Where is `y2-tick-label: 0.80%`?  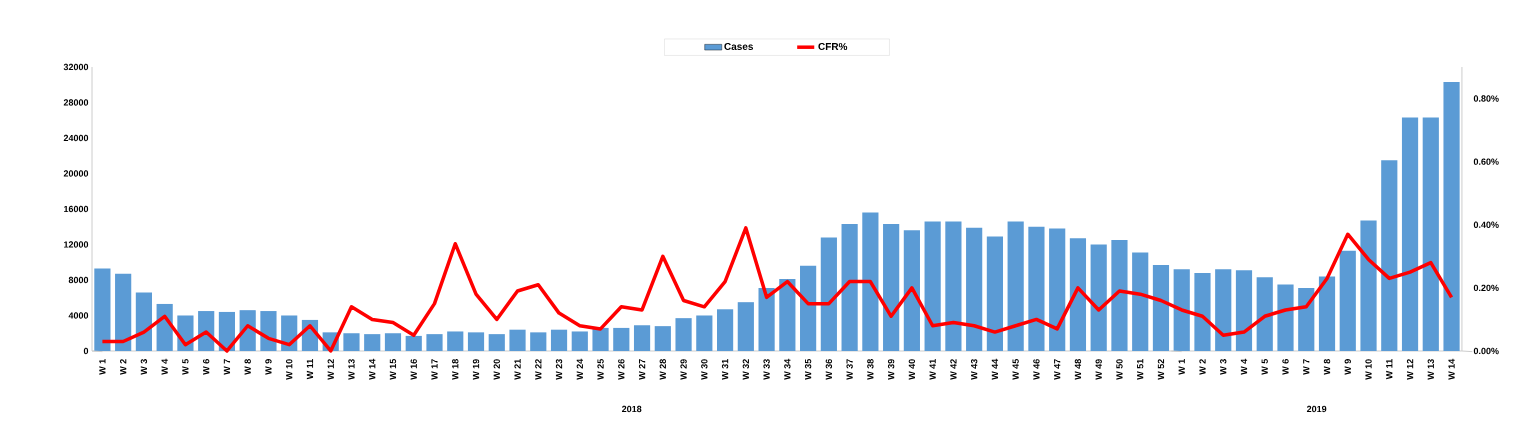 y2-tick-label: 0.80% is located at coordinates (1486, 98).